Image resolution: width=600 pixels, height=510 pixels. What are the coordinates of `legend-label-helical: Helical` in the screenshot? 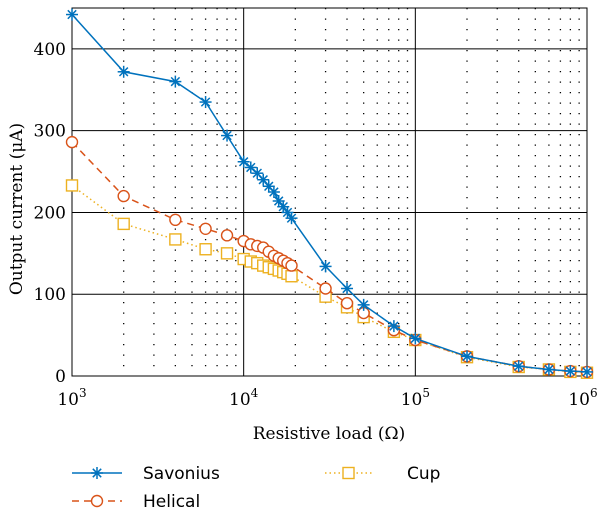 It's located at (171, 501).